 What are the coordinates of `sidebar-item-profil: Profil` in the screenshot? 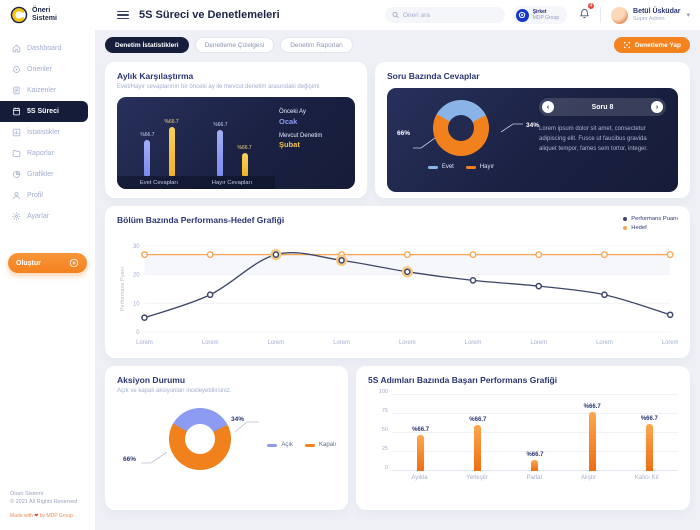 It's located at (47, 195).